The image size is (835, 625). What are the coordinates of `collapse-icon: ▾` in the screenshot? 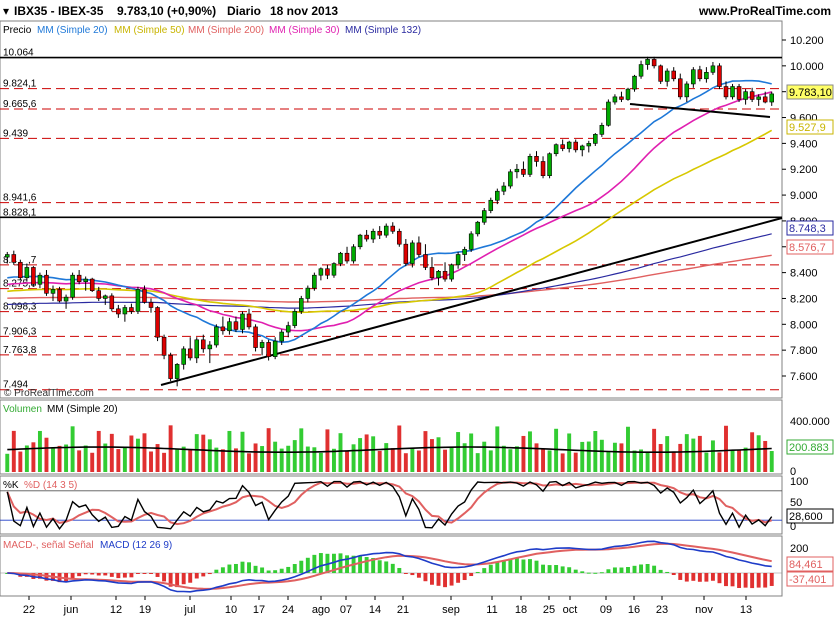 It's located at (6, 11).